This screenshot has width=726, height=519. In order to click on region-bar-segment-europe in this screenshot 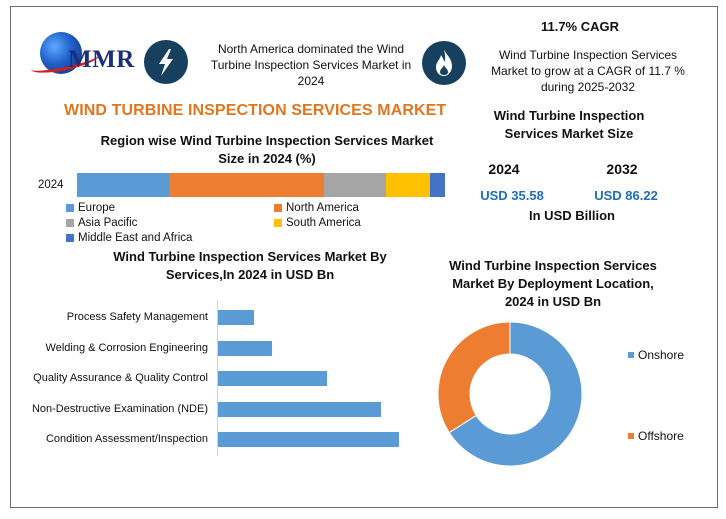, I will do `click(123, 185)`.